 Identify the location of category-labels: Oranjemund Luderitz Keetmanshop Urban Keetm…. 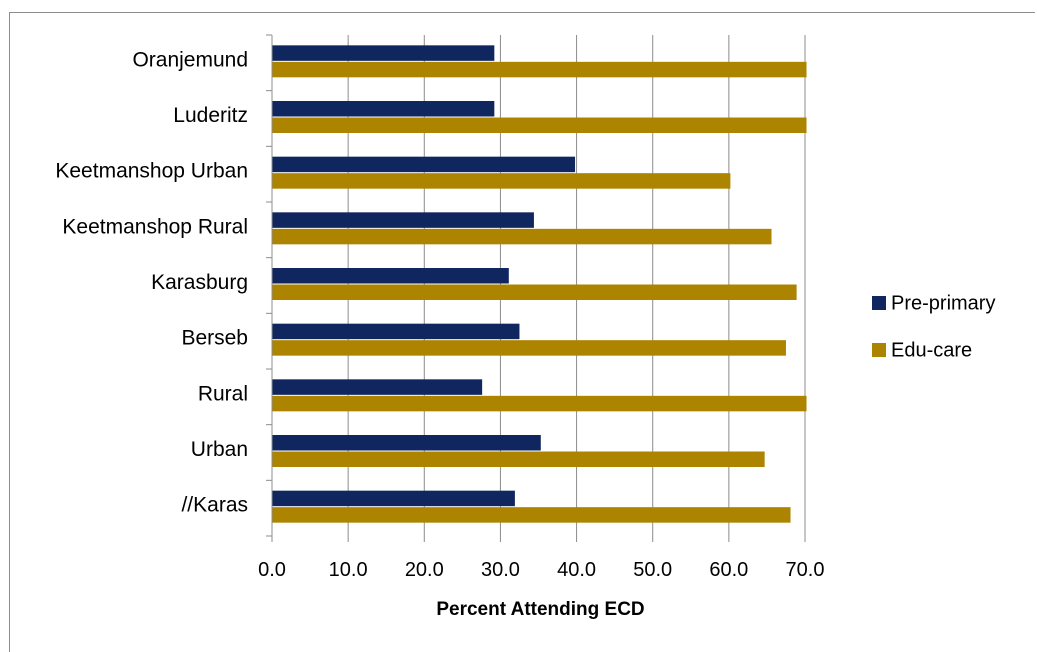
(151, 282).